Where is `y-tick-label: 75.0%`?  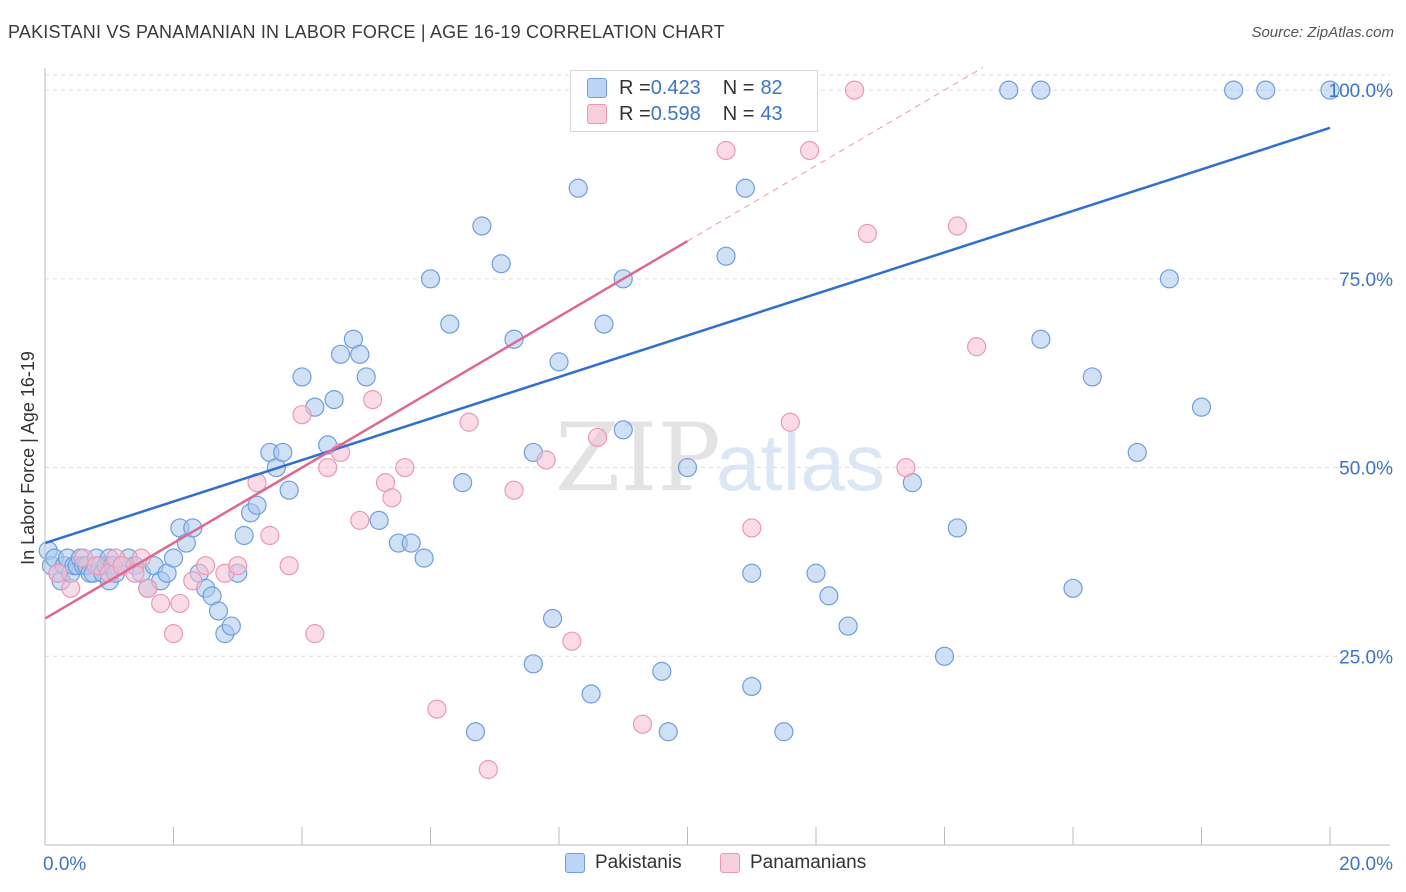 y-tick-label: 75.0% is located at coordinates (1366, 280).